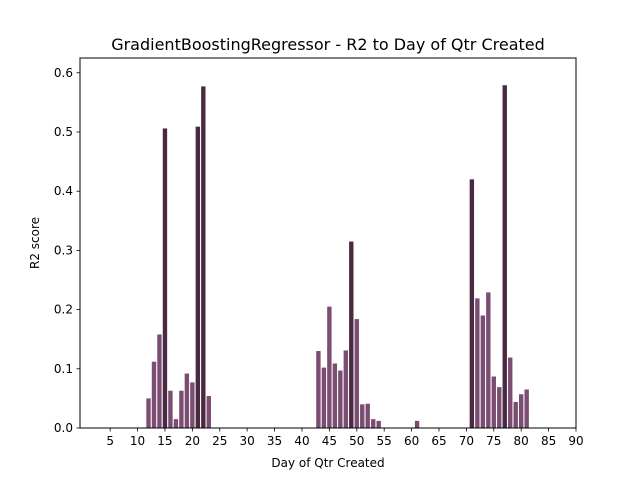  Describe the element at coordinates (575, 441) in the screenshot. I see `x-tick-label: 90` at that location.